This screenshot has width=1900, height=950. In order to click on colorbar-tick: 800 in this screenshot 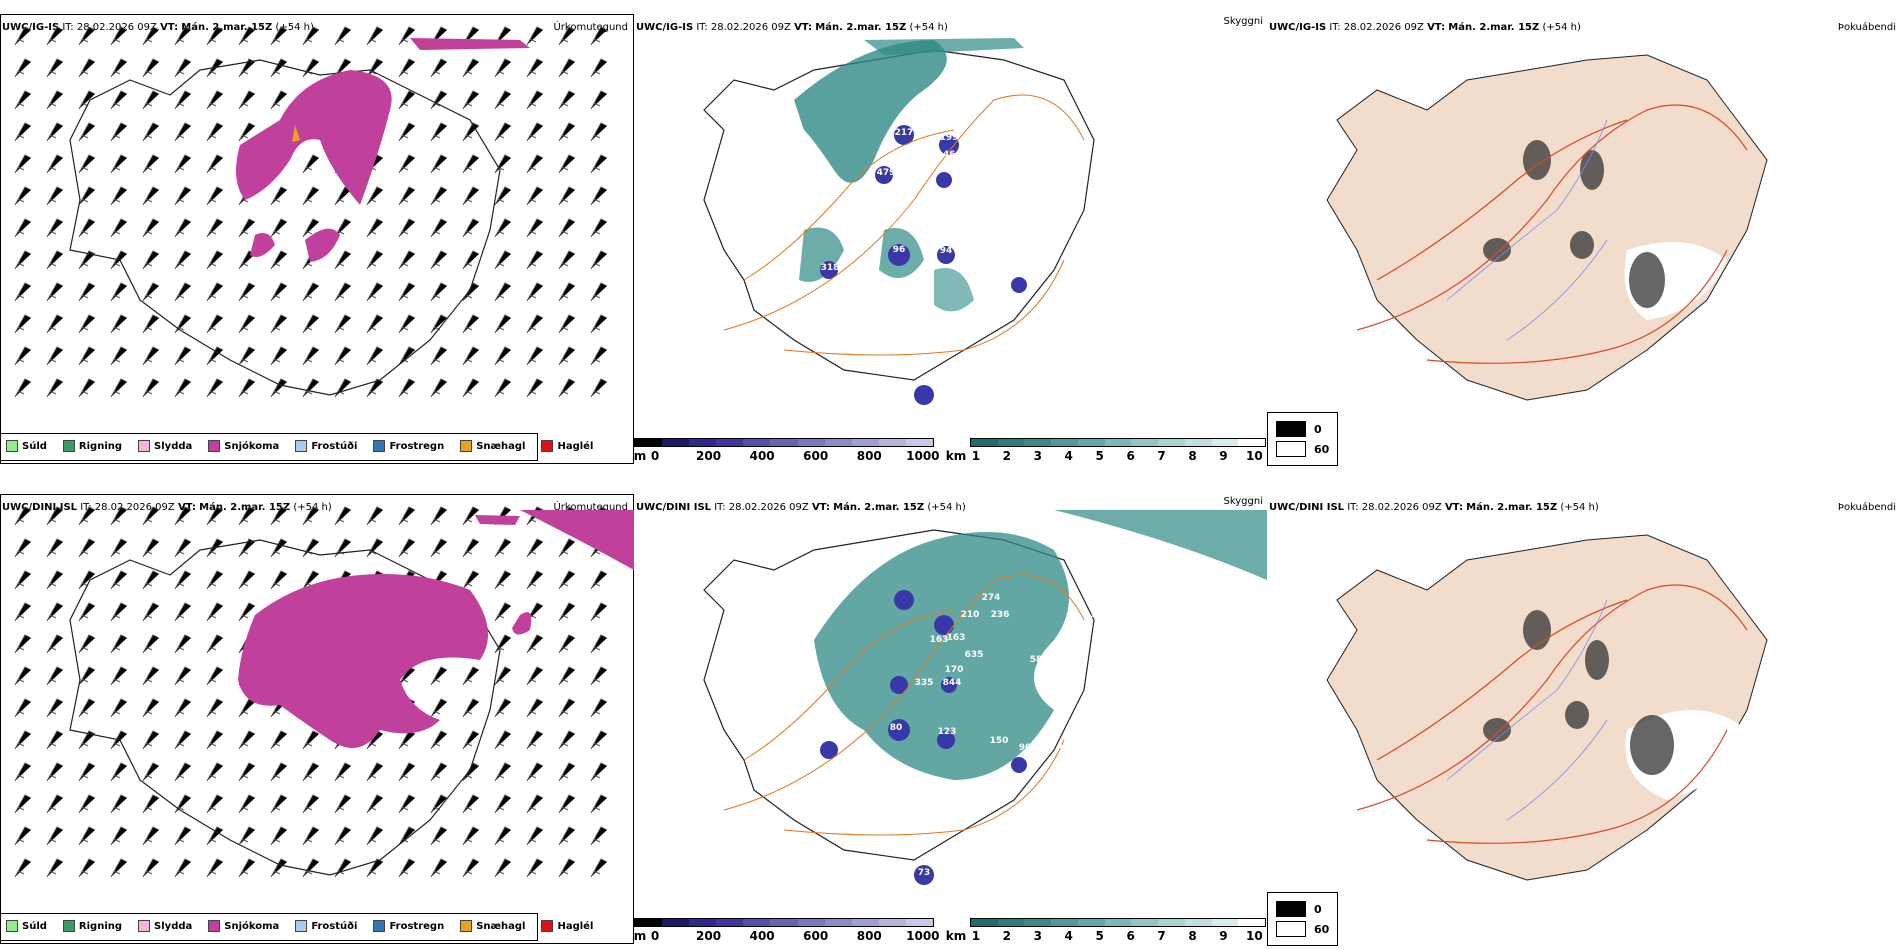, I will do `click(869, 456)`.